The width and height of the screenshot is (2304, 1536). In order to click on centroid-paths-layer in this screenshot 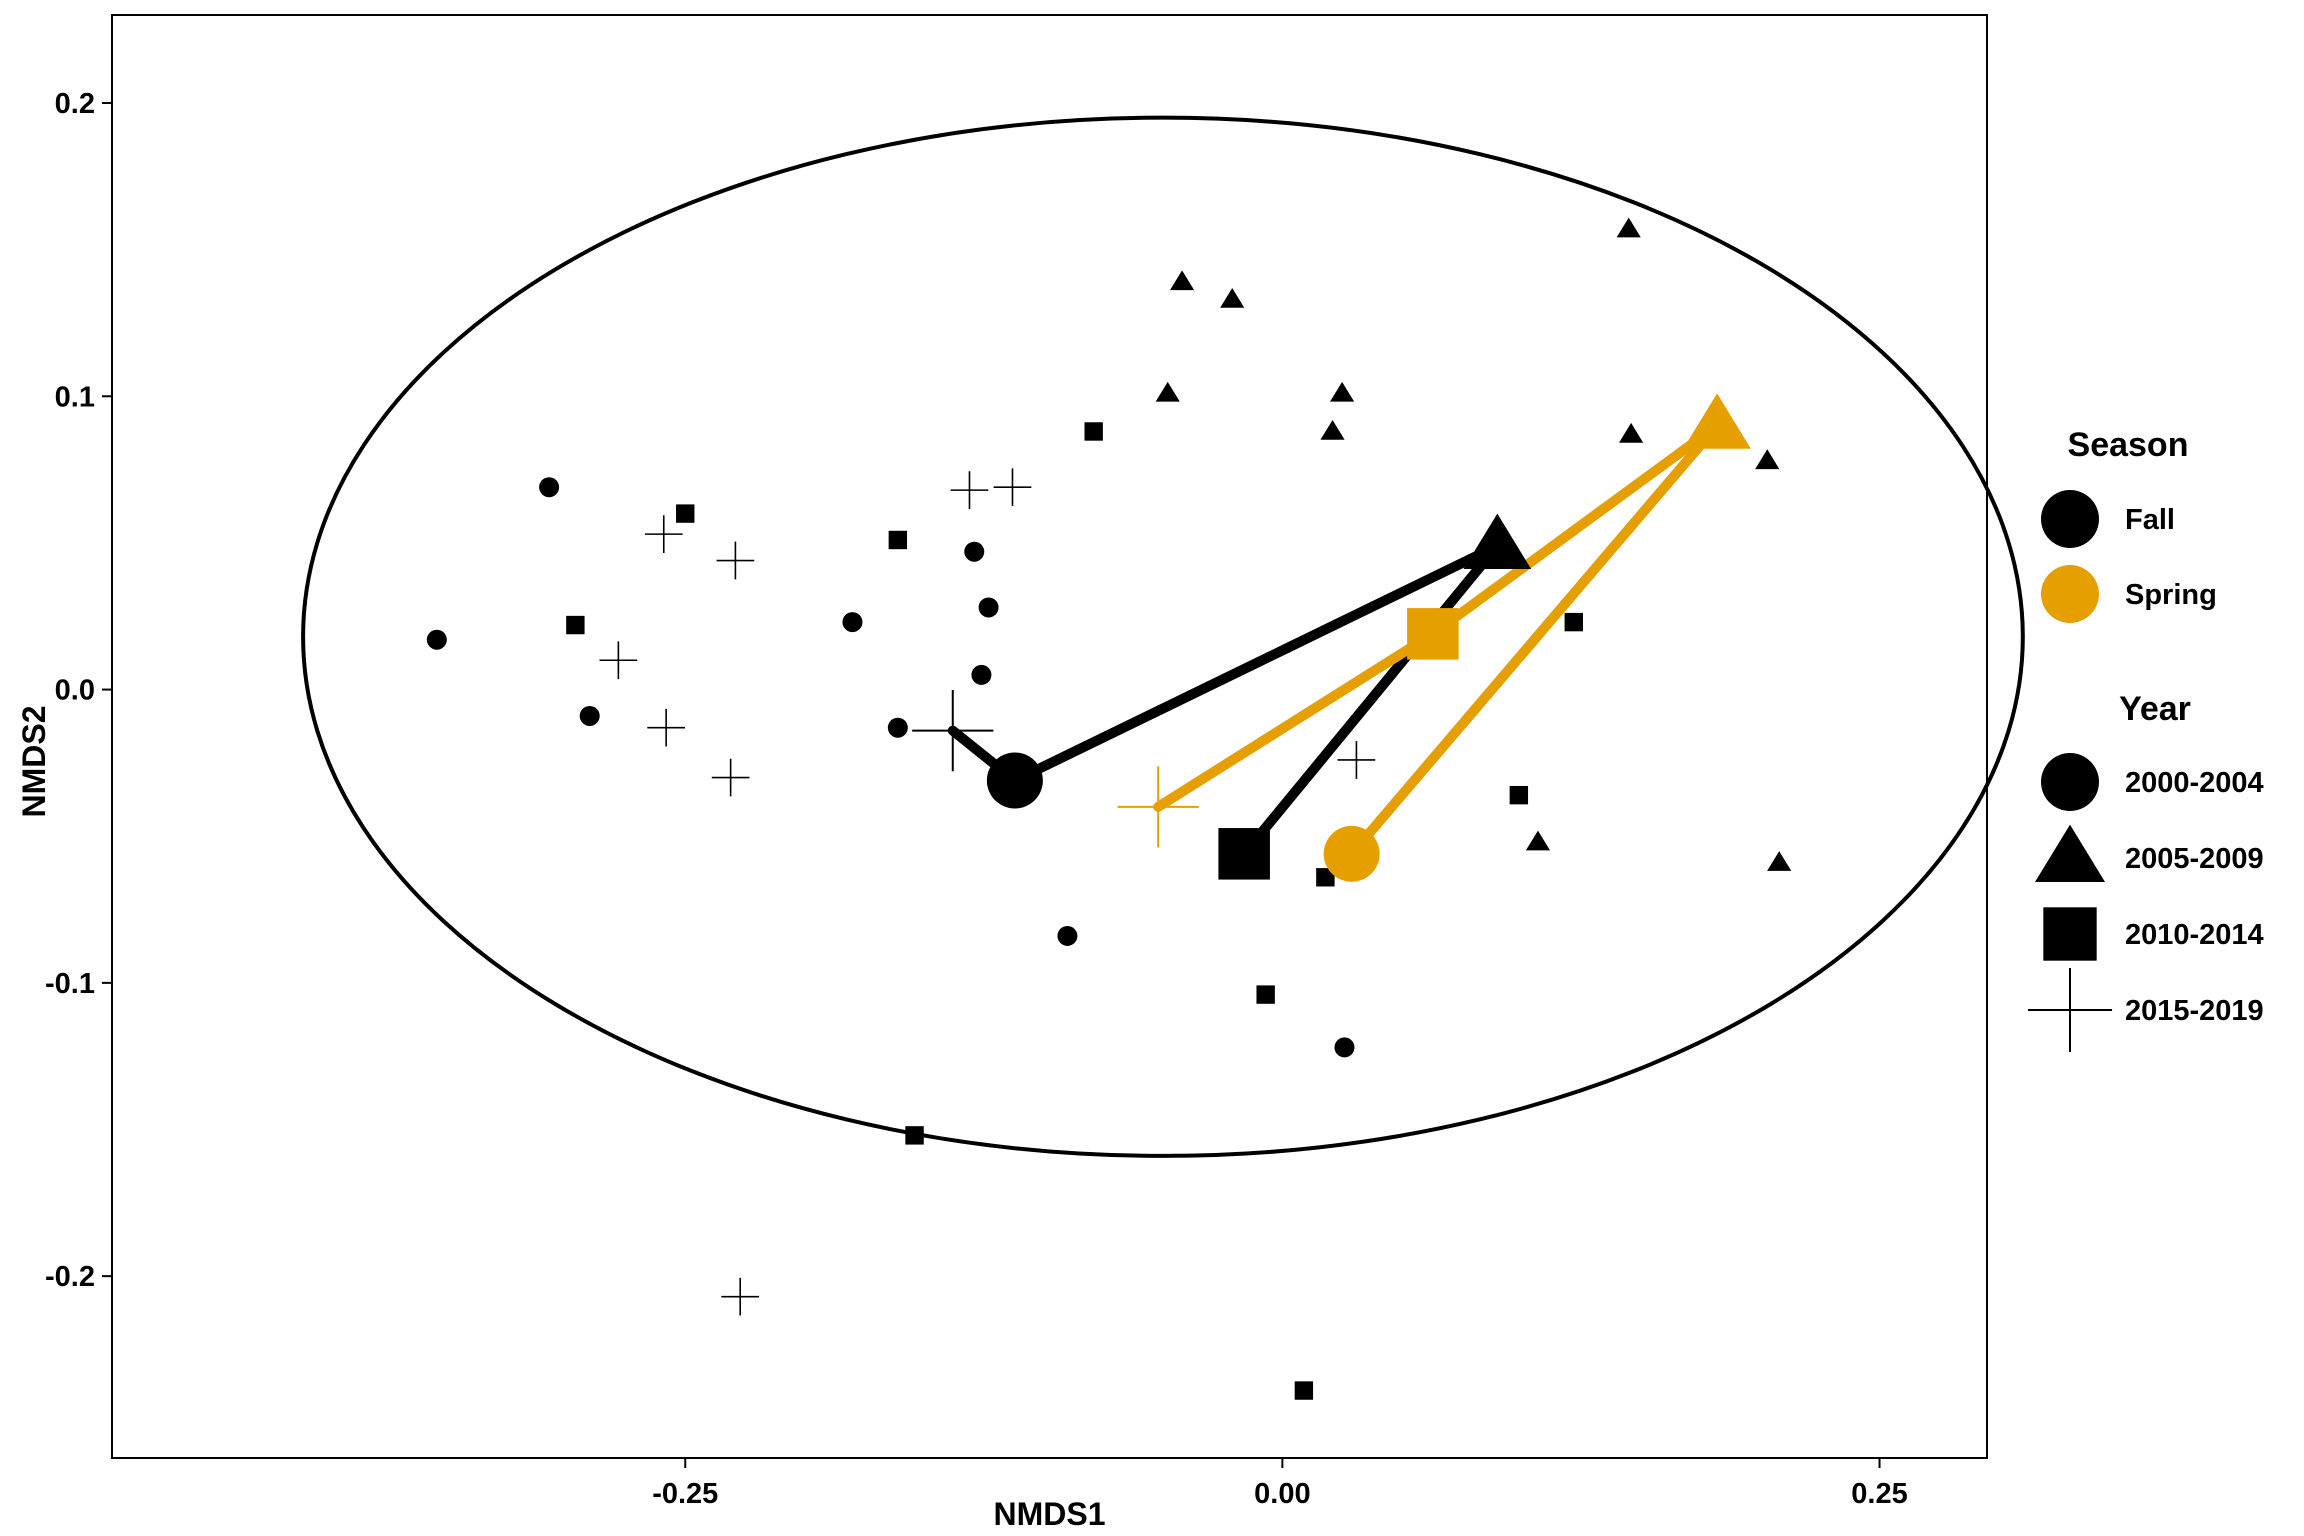, I will do `click(1335, 639)`.